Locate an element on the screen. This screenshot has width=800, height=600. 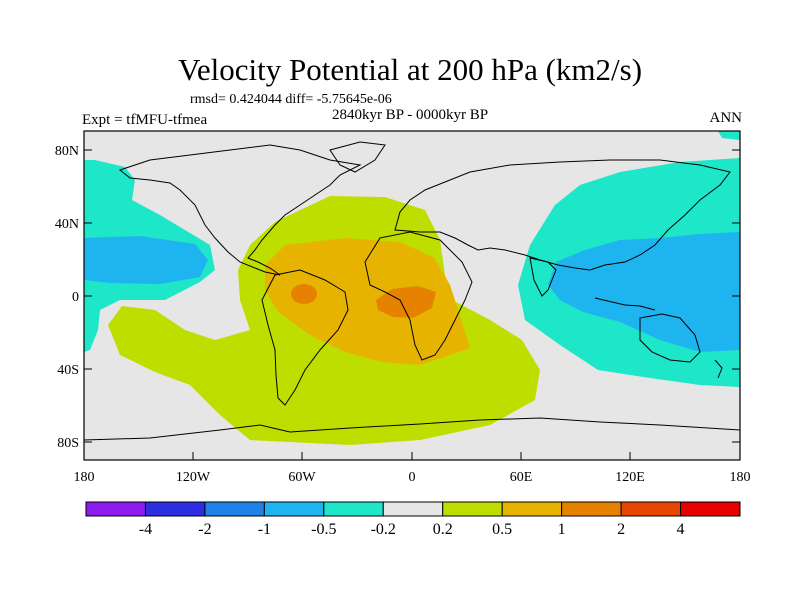
lat-tick-label: 80N is located at coordinates (67, 151).